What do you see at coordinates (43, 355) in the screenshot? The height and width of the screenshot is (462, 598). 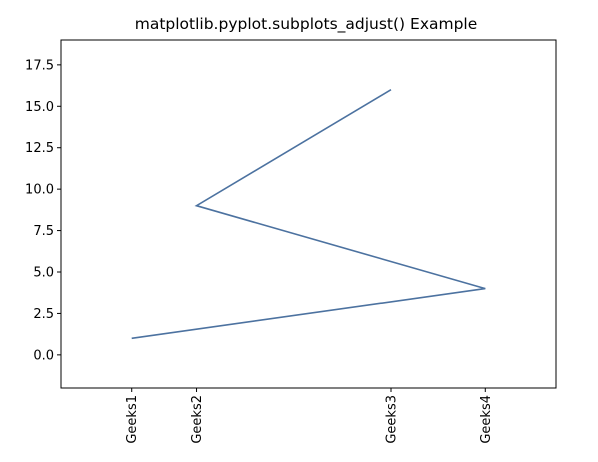 I see `y-tick-label: 0.0` at bounding box center [43, 355].